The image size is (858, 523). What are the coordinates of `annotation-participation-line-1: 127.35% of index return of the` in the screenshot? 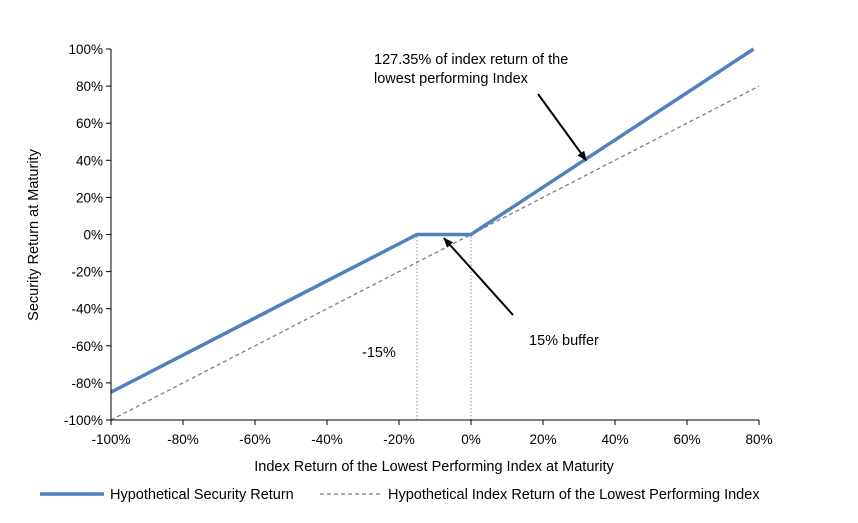 It's located at (471, 60).